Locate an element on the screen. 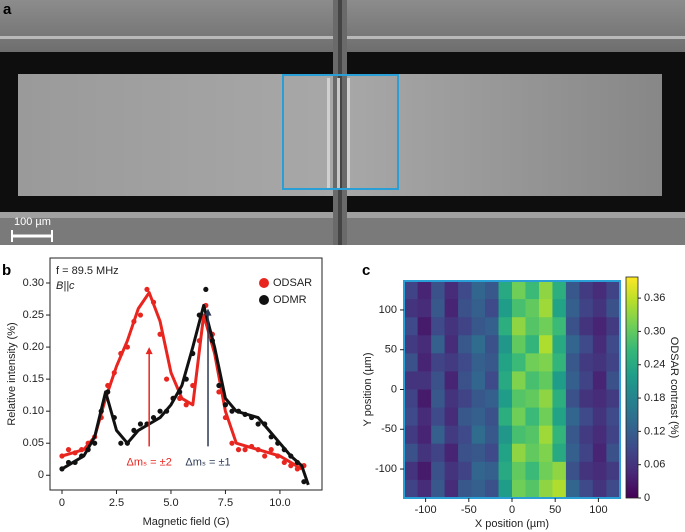 The width and height of the screenshot is (685, 532). colorbar-tick-label: 0.36 is located at coordinates (654, 298).